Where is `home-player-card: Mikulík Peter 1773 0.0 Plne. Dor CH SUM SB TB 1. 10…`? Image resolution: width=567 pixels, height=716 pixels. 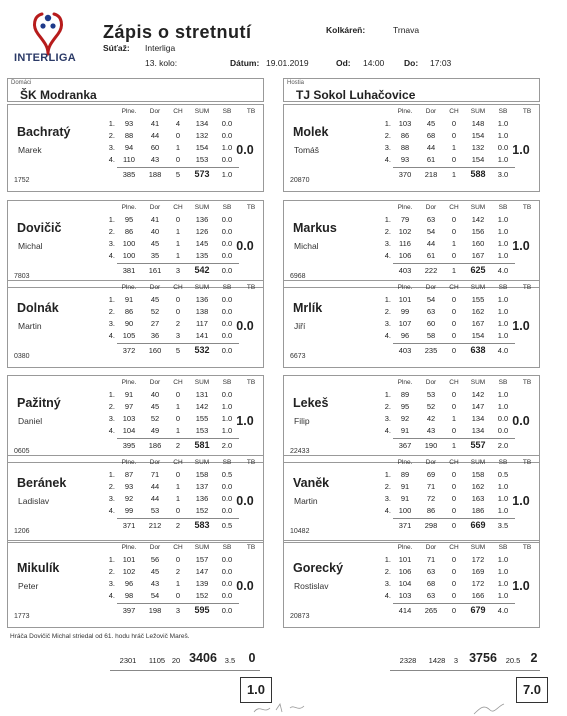 home-player-card: Mikulík Peter 1773 0.0 Plne. Dor CH SUM SB TB 1. 10… is located at coordinates (135, 584).